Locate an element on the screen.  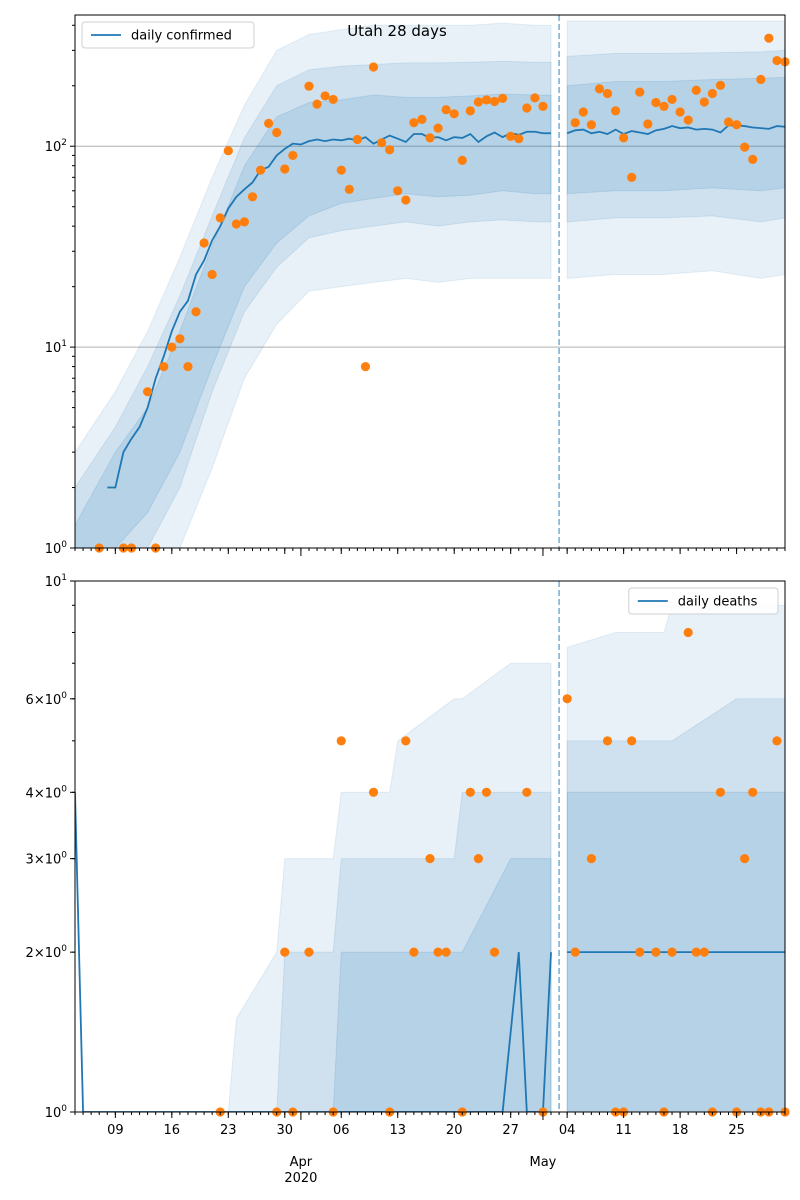
x-year-label-0: 2020 is located at coordinates (300, 1178).